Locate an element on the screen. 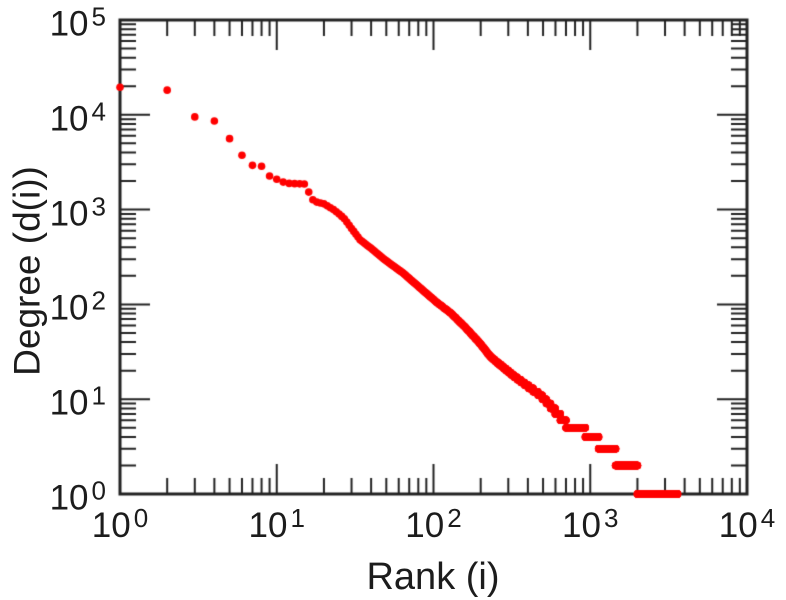 Image resolution: width=786 pixels, height=600 pixels. x-tick-label: 10 4 is located at coordinates (746, 525).